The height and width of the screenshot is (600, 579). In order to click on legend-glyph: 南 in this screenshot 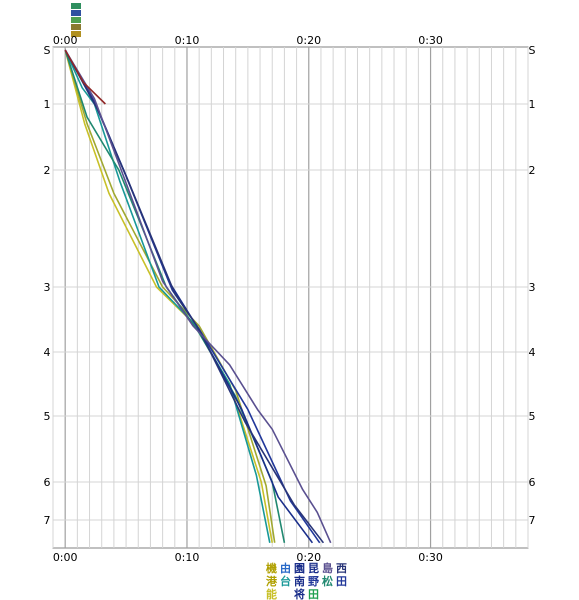, I will do `click(299, 581)`.